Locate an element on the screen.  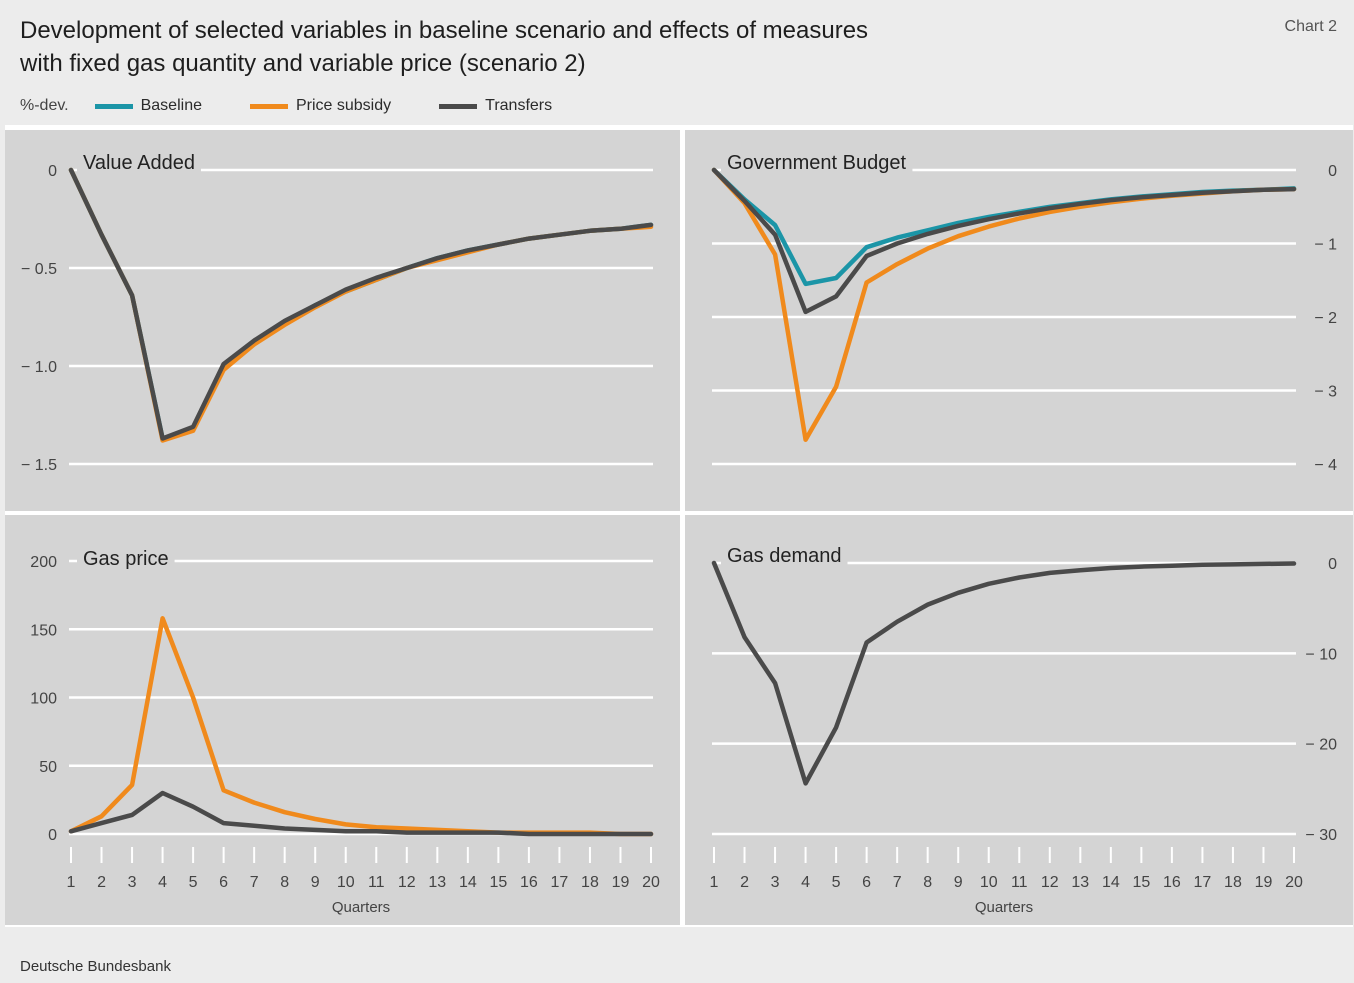
panel-gas-price-xtick-label: 8 is located at coordinates (284, 882).